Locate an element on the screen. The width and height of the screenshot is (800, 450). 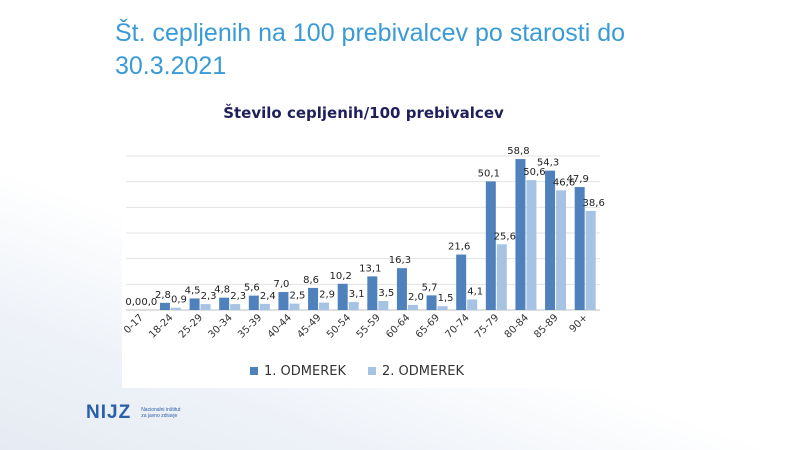
x-tick-label: 85-89 is located at coordinates (546, 326).